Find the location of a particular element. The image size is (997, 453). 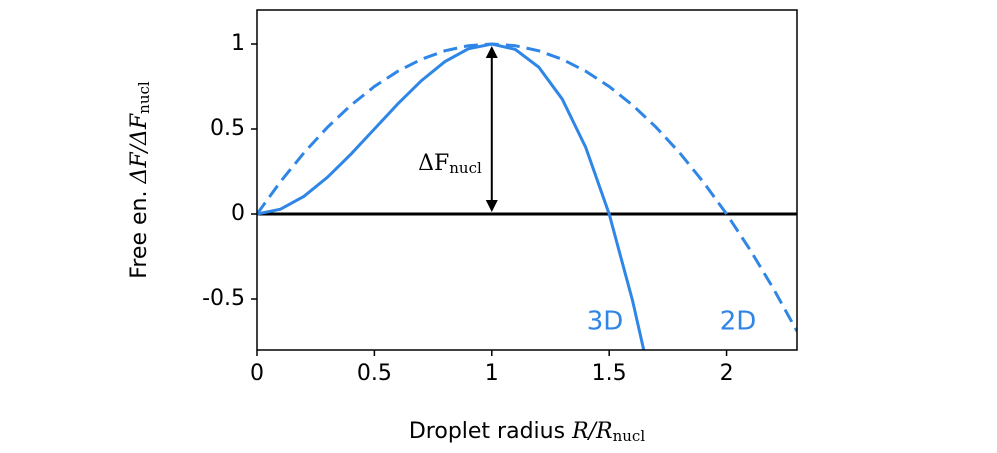

y-axis-label: Free en. ΔF/ΔFnucl is located at coordinates (140, 180).